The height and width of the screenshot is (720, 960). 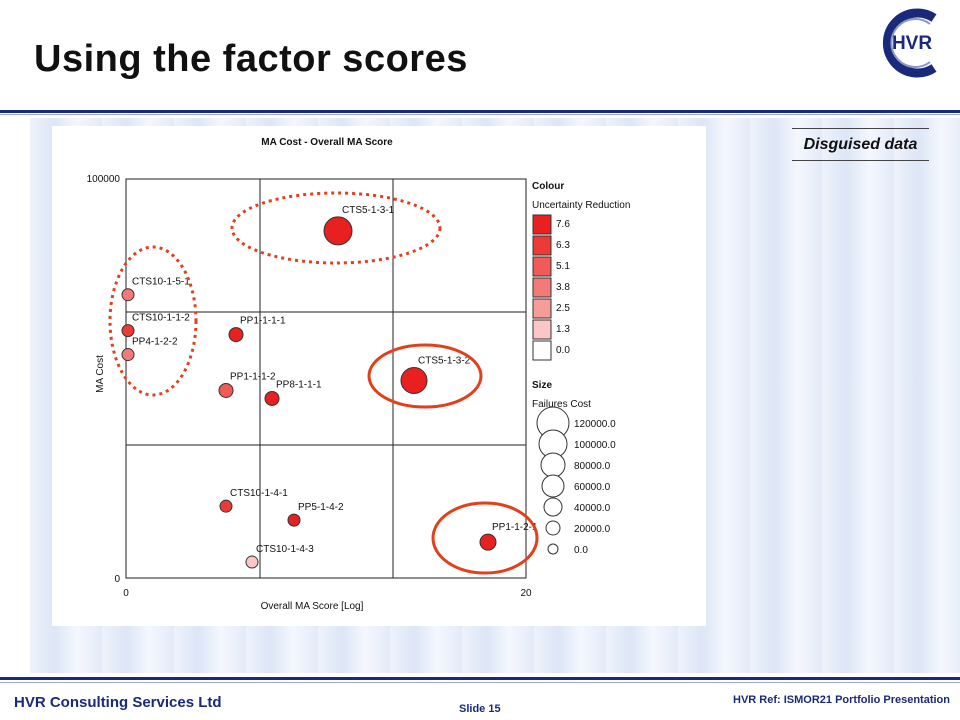 What do you see at coordinates (253, 376) in the screenshot?
I see `point-label-6: PP1-1-1-2` at bounding box center [253, 376].